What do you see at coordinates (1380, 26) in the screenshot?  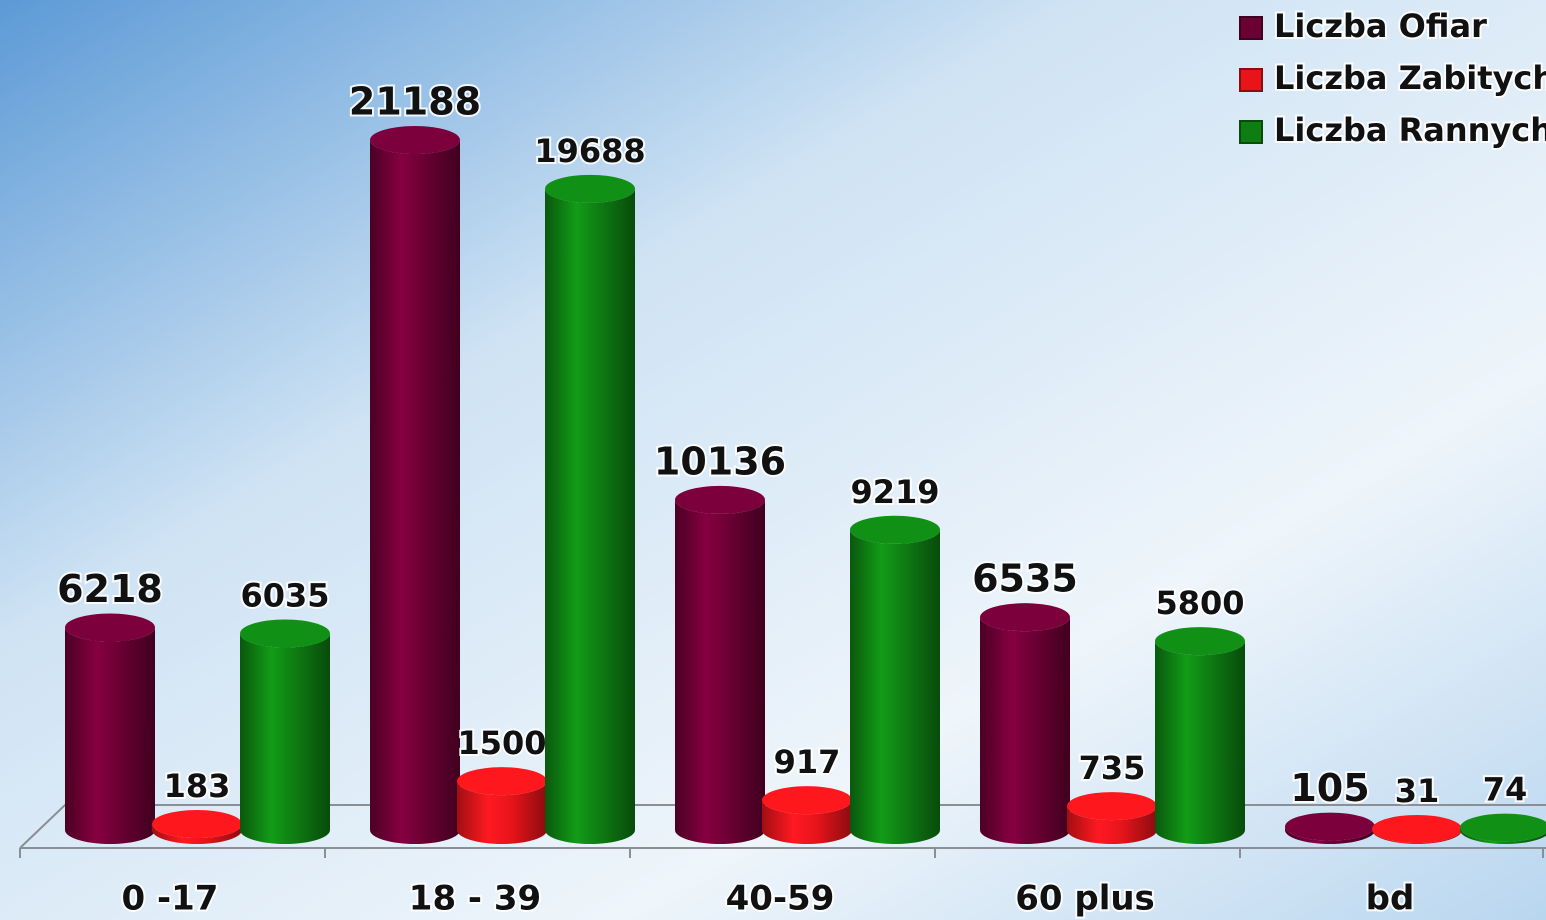 I see `legend-label: Liczba Ofiar` at bounding box center [1380, 26].